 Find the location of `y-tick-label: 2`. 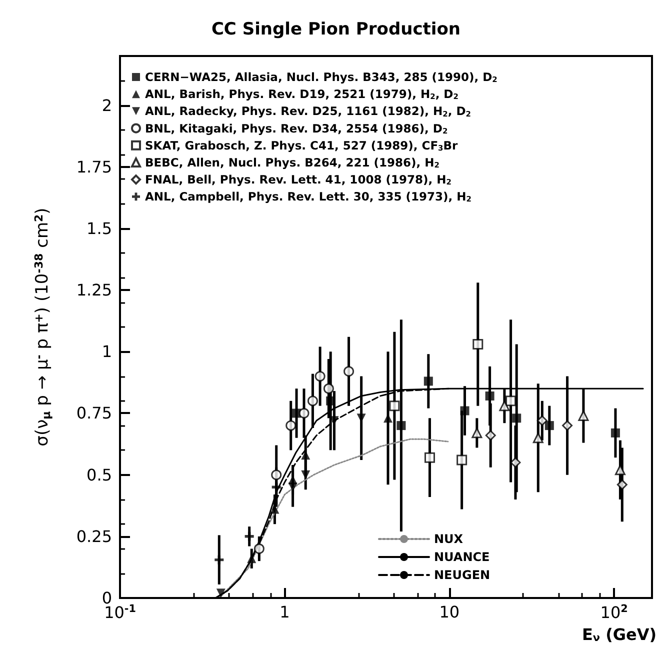

y-tick-label: 2 is located at coordinates (107, 105).